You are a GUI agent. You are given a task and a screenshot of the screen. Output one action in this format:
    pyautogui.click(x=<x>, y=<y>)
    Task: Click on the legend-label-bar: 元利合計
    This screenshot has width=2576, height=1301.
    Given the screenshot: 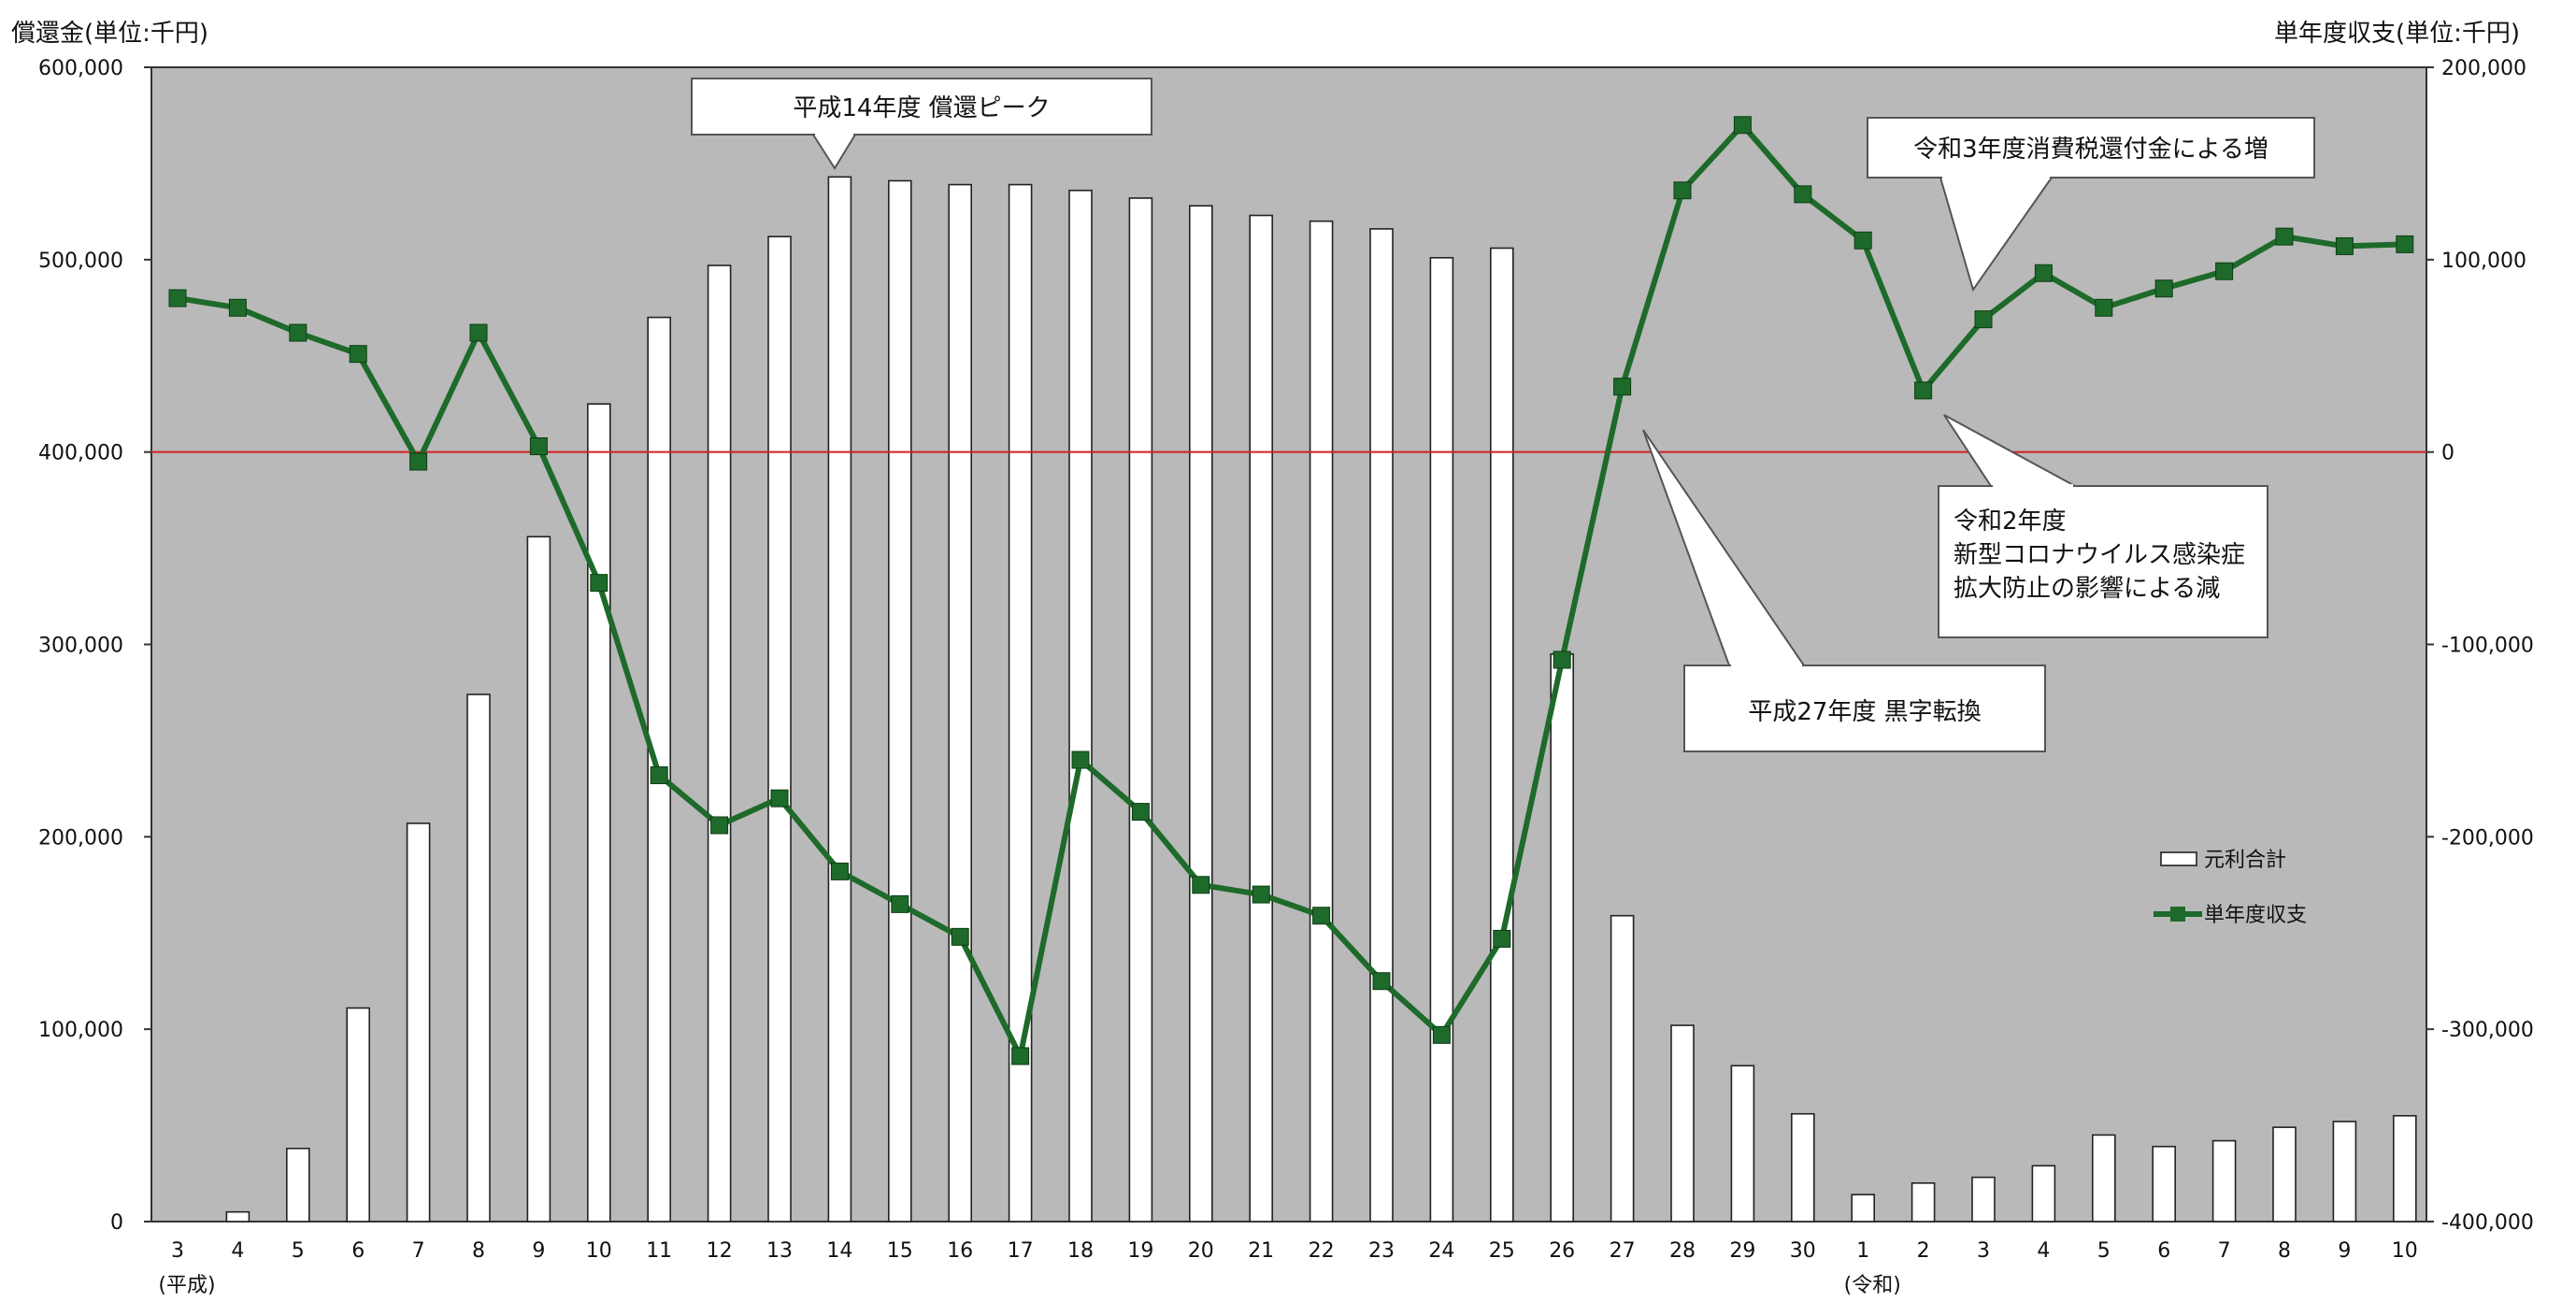 What is the action you would take?
    pyautogui.click(x=2245, y=860)
    